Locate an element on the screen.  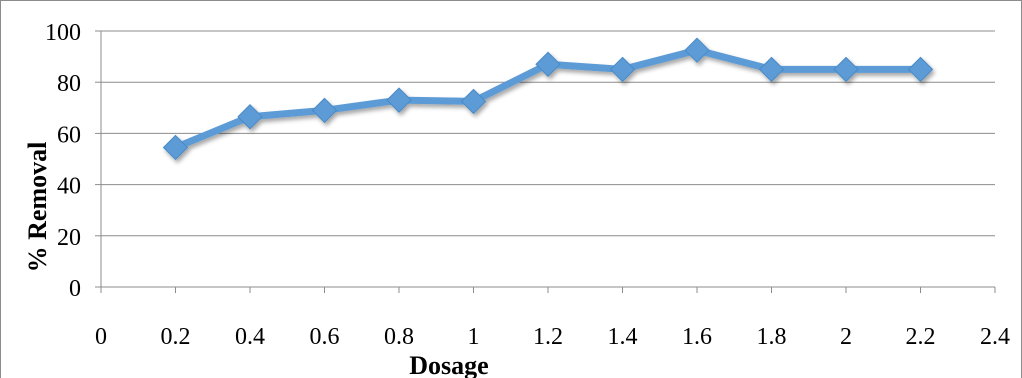
x-tick-label: 0.4 is located at coordinates (250, 337).